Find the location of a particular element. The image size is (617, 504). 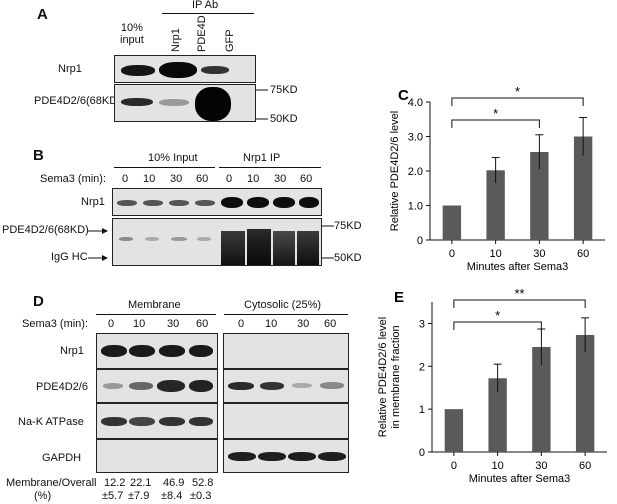

ratio-sd: ±7.9 is located at coordinates (139, 496).